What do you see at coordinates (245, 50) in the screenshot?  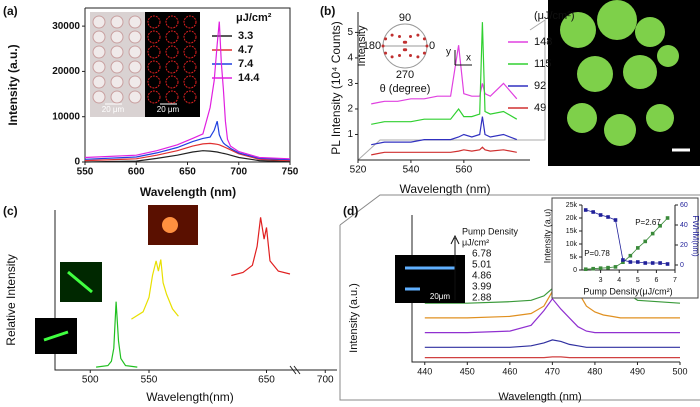 I see `legend-label: 4.7` at bounding box center [245, 50].